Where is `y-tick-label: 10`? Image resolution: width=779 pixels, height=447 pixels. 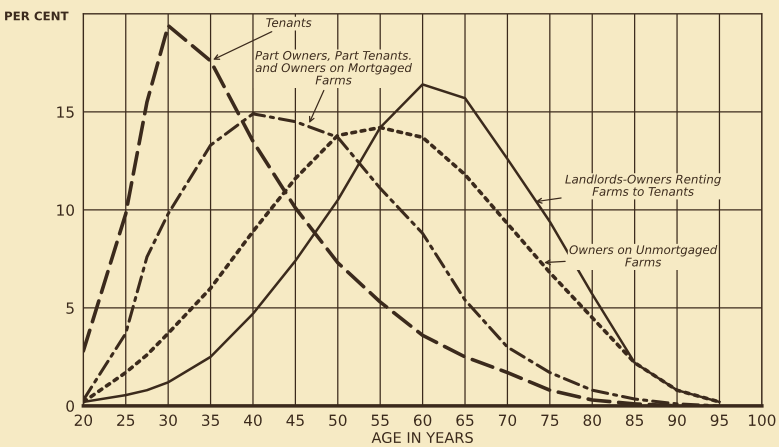
y-tick-label: 10 is located at coordinates (65, 210).